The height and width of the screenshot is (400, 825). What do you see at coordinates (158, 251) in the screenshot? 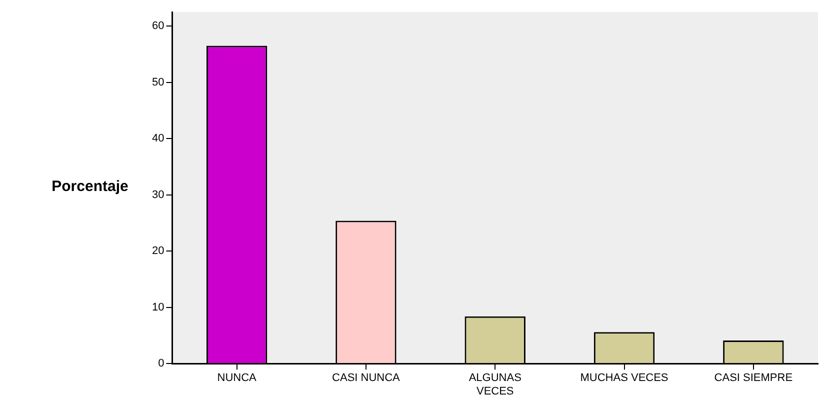
I see `y-tick-label: 20` at bounding box center [158, 251].